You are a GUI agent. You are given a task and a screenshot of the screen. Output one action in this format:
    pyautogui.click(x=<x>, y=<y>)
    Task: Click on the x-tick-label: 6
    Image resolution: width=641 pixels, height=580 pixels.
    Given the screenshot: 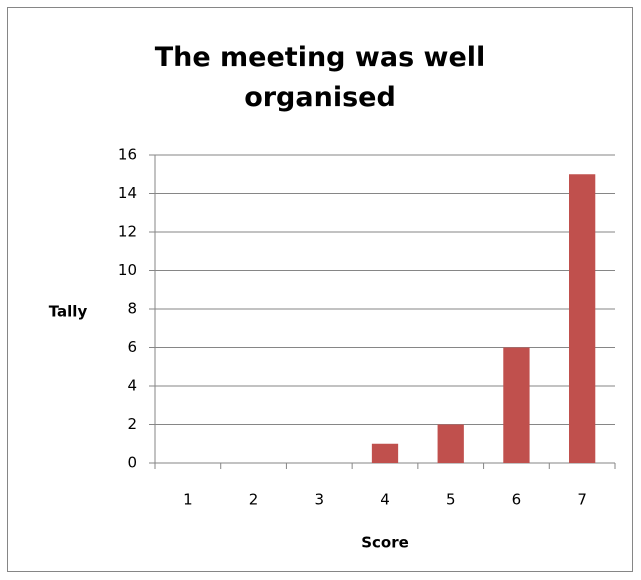 What is the action you would take?
    pyautogui.click(x=517, y=500)
    